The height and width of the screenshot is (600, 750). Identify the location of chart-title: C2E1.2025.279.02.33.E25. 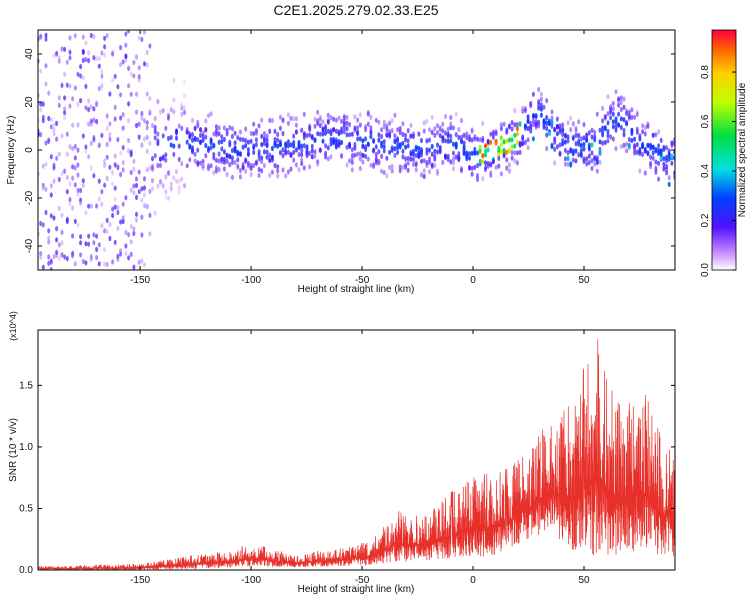
(356, 10).